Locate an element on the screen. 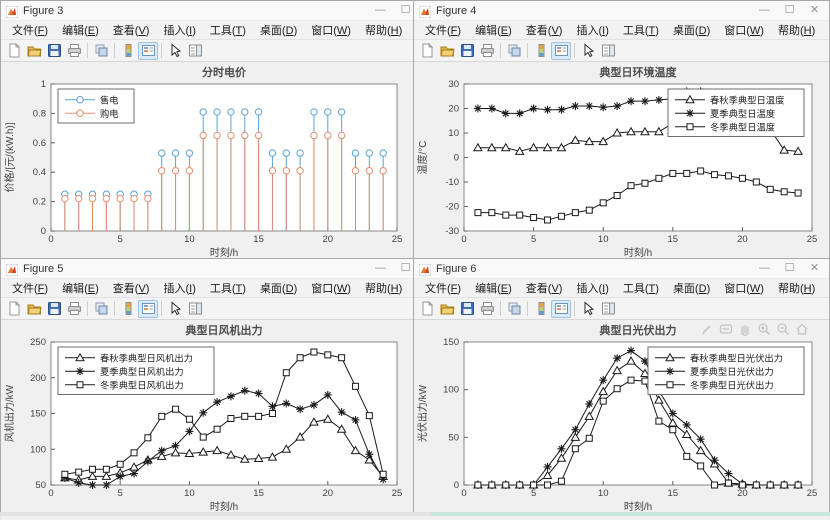 The width and height of the screenshot is (830, 520). titlebar: Figure 4 — ☐ ✕ is located at coordinates (621, 10).